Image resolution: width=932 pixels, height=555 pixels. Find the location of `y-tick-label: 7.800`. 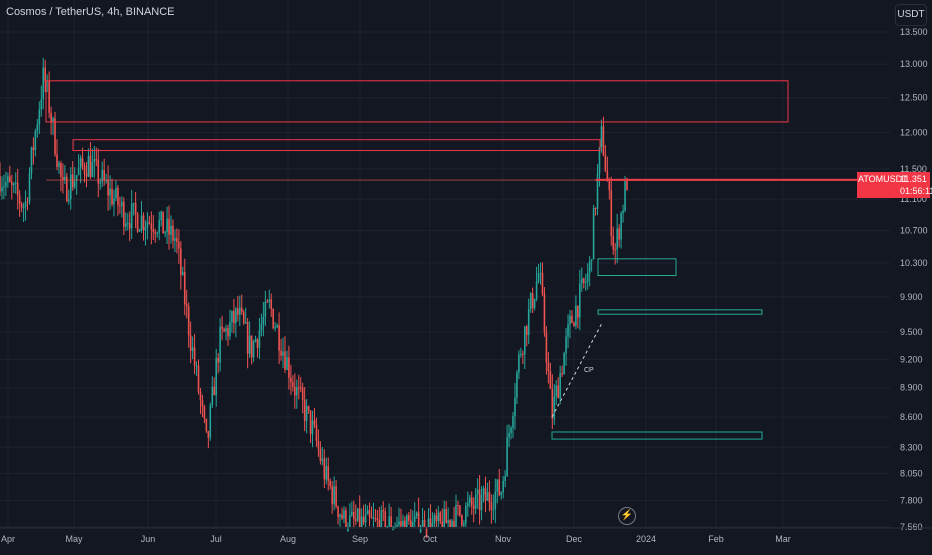

y-tick-label: 7.800 is located at coordinates (911, 500).